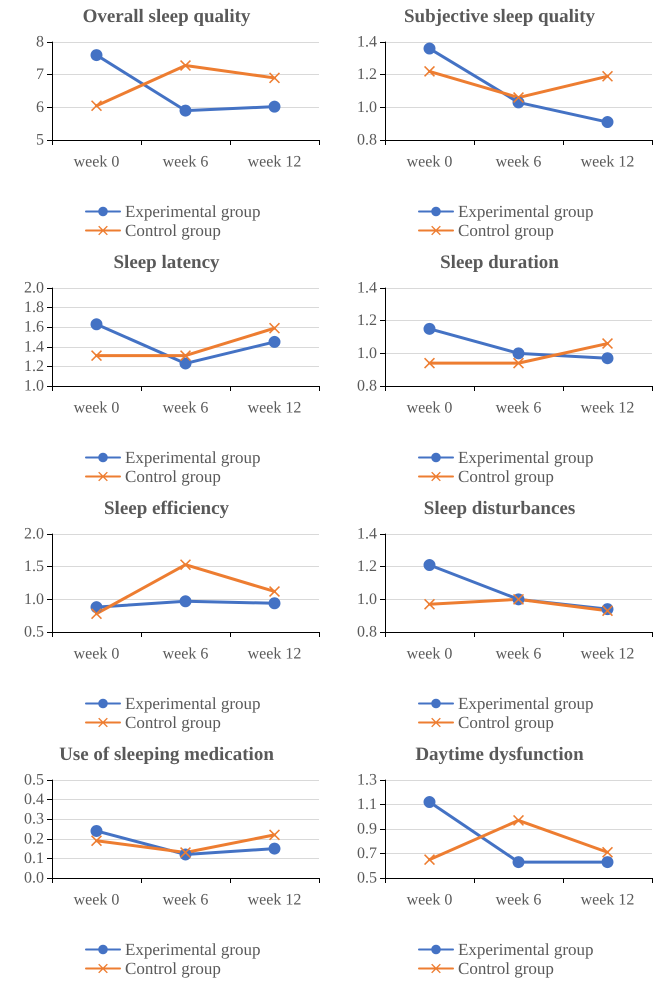 Image resolution: width=666 pixels, height=992 pixels. I want to click on y-tick-label: 1.1, so click(367, 804).